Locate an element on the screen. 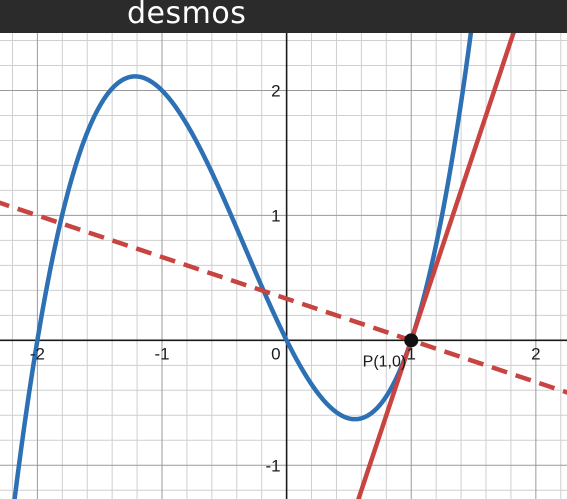  point-p-label: P(1,0) is located at coordinates (385, 361).